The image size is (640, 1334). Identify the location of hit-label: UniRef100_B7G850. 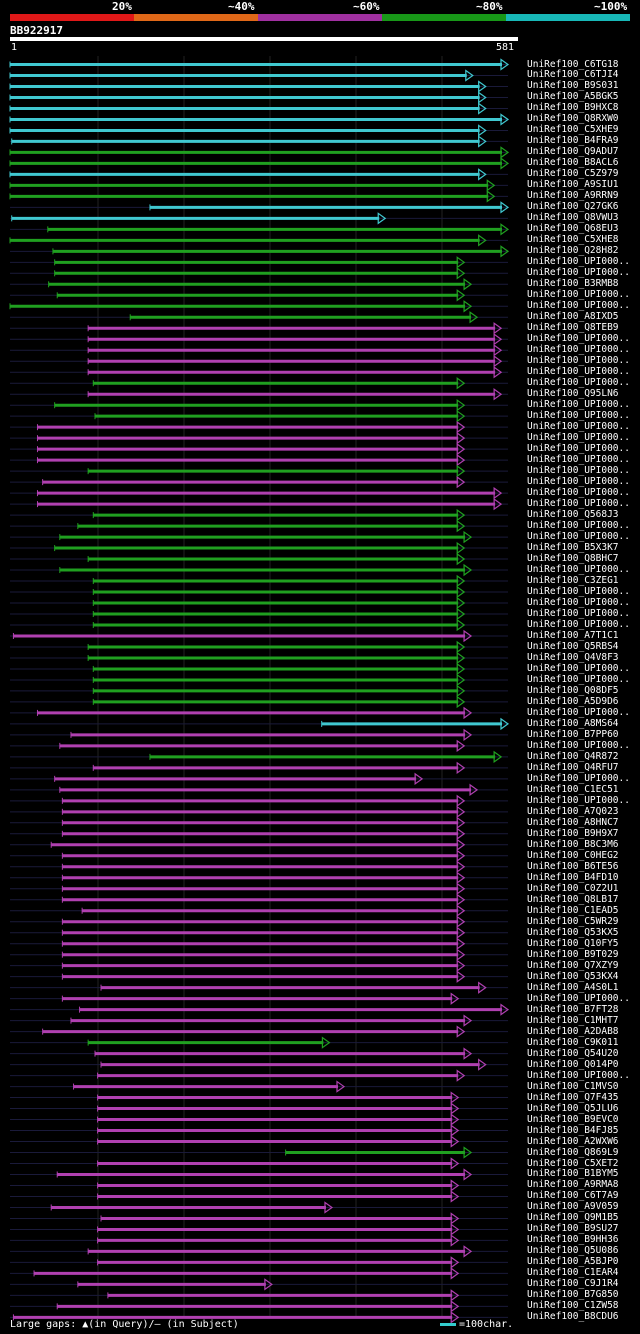
(573, 1295).